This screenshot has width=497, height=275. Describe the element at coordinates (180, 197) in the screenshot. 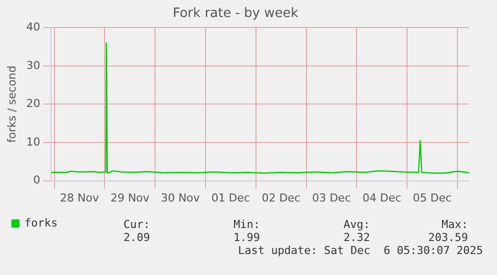

I see `x-tick-label: 30 Nov` at that location.